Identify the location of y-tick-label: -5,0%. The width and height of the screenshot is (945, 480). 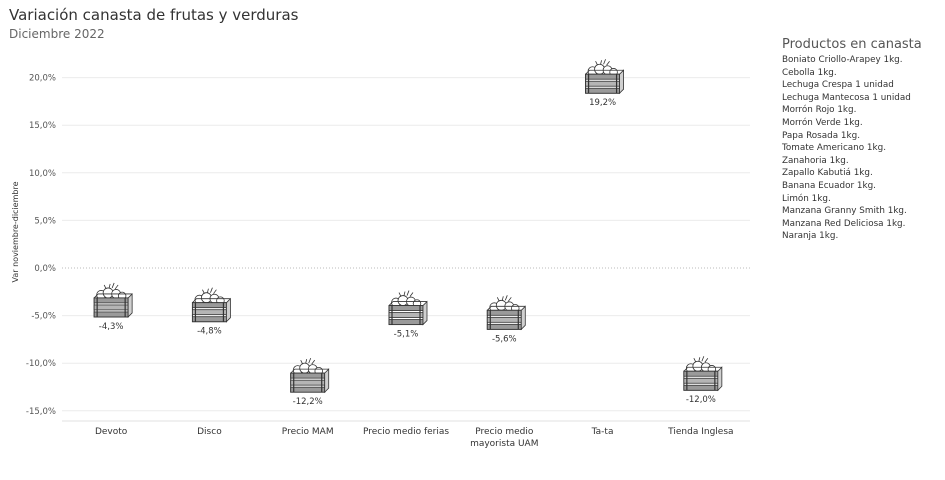
(43, 317).